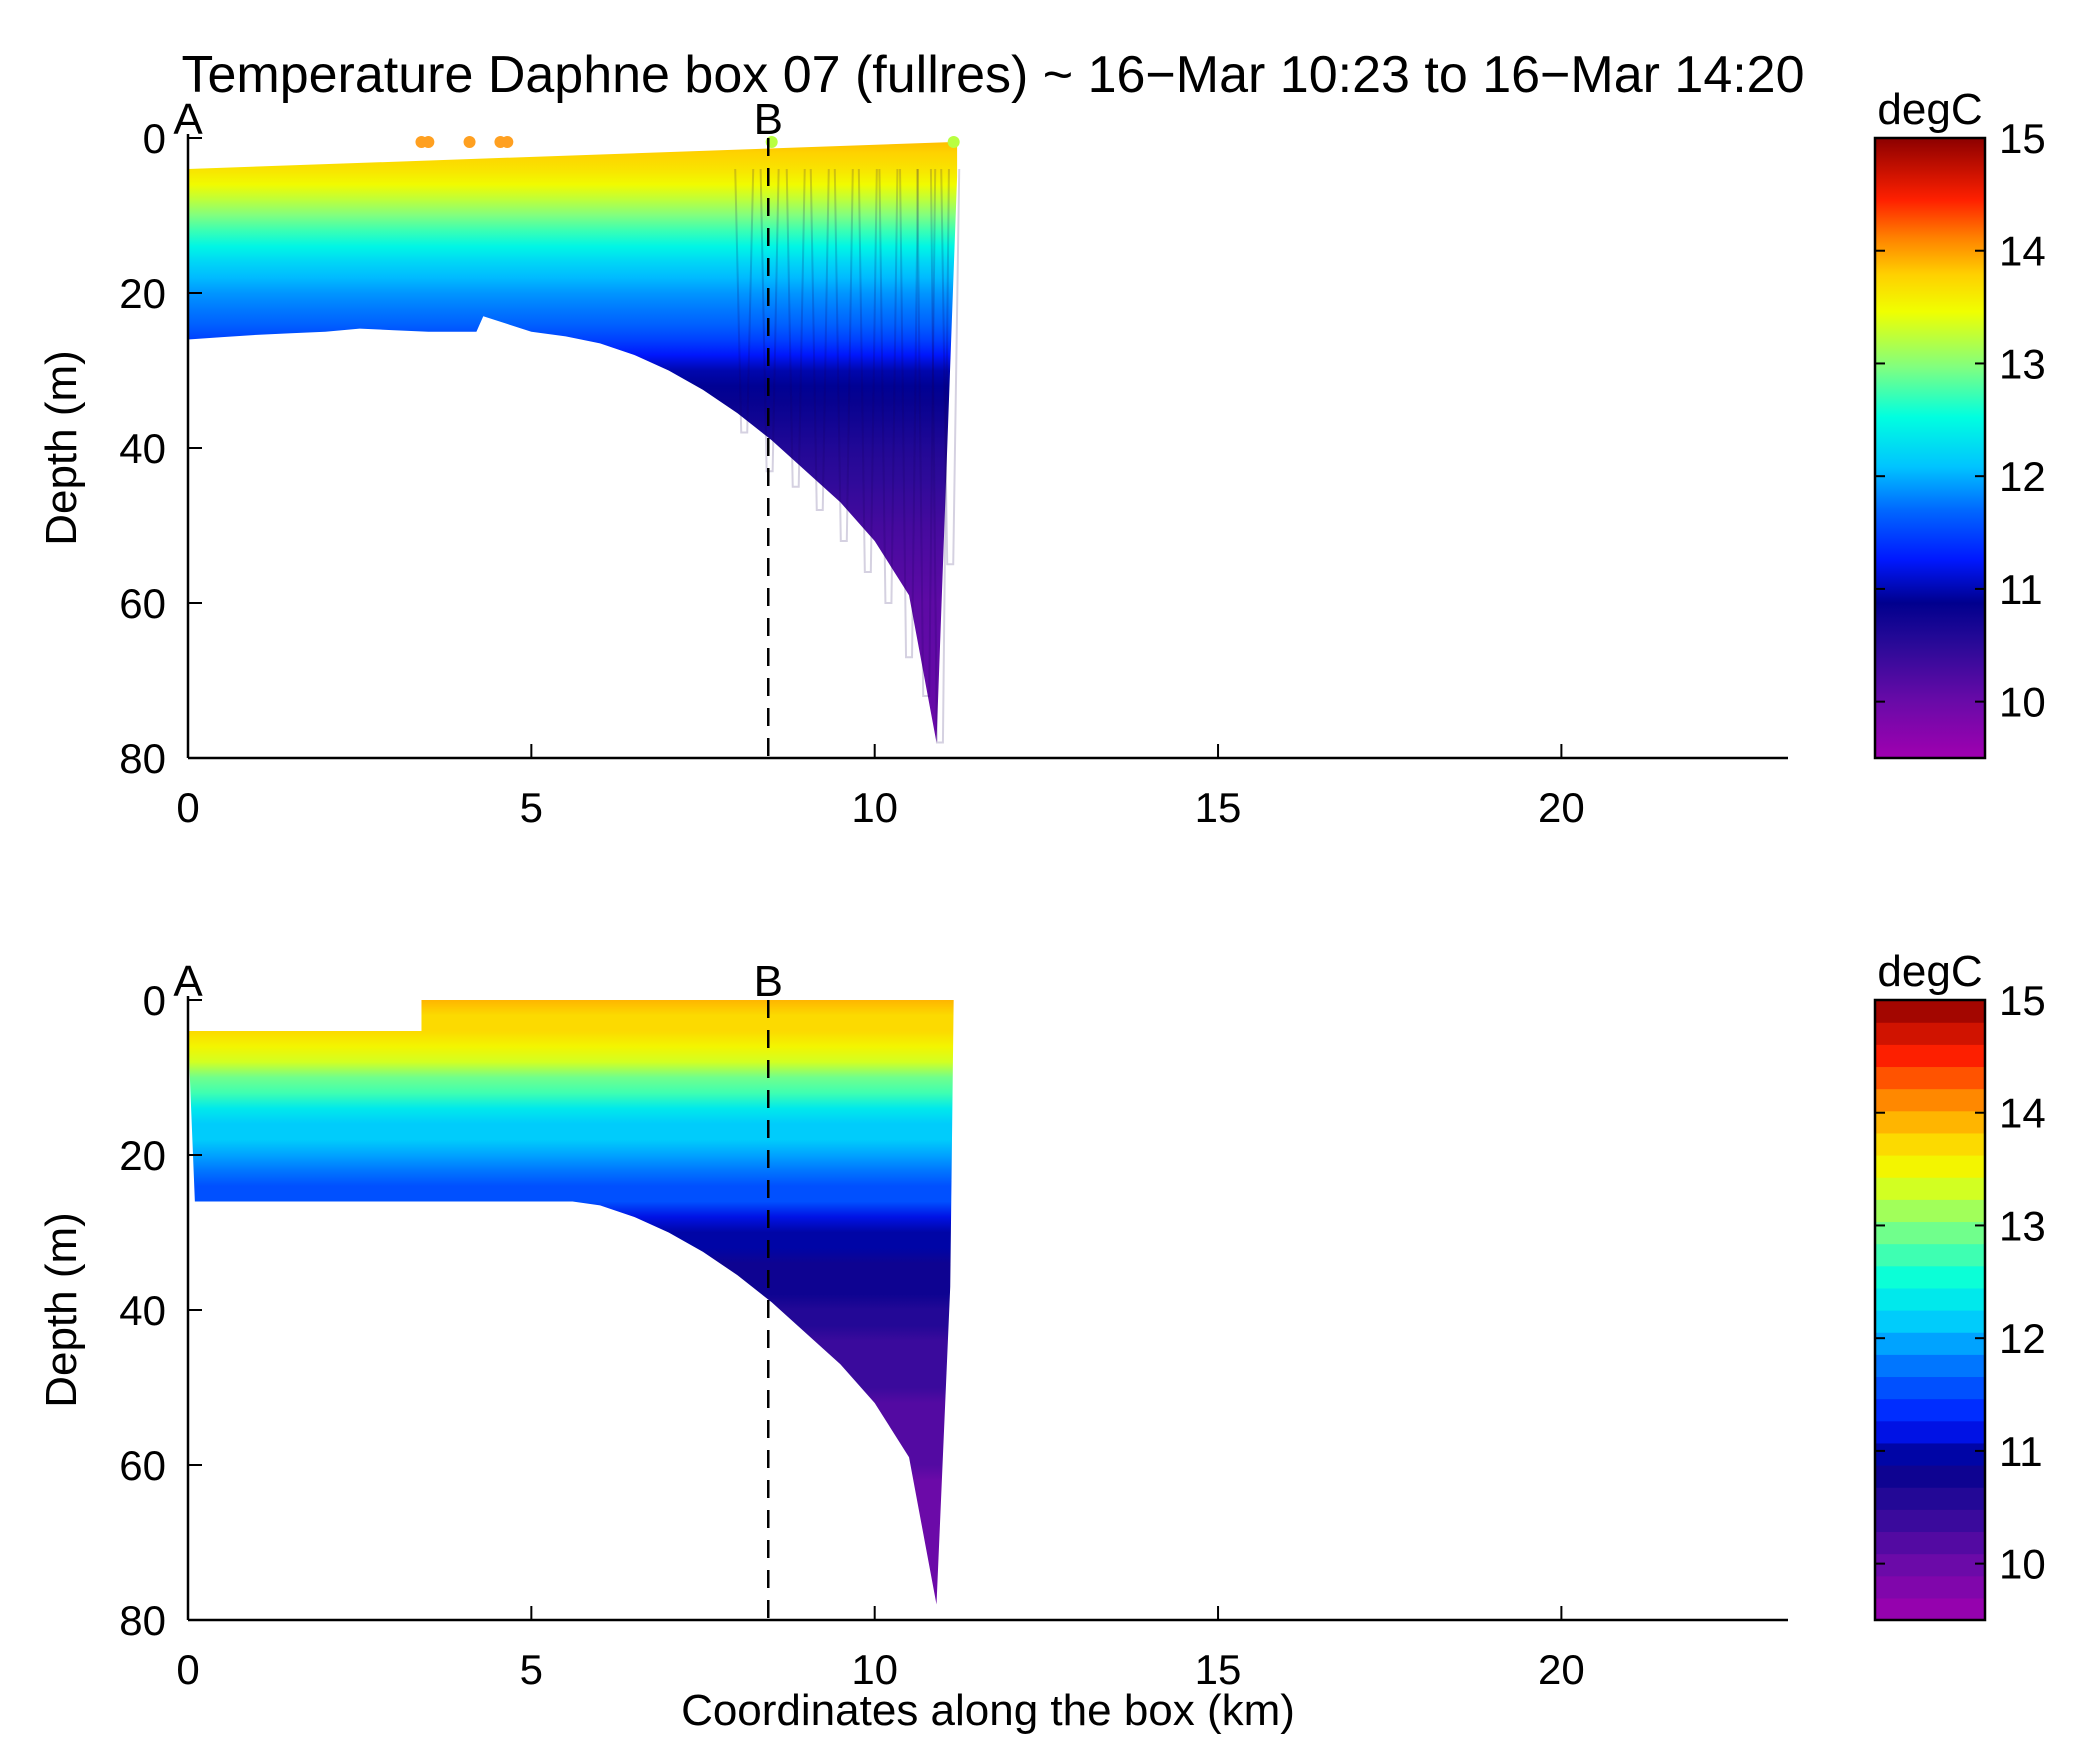 The image size is (2091, 1749). What do you see at coordinates (187, 807) in the screenshot?
I see `x-tick-label-top: 0` at bounding box center [187, 807].